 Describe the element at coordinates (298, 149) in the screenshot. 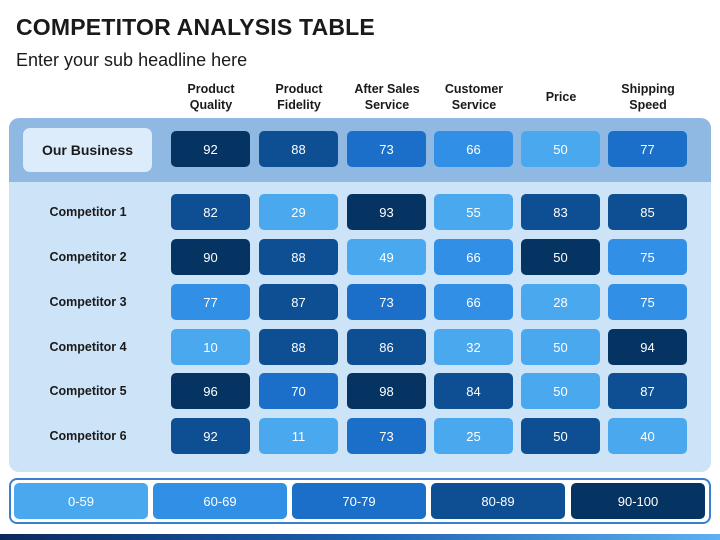

I see `our-business-score-cell: 88` at that location.